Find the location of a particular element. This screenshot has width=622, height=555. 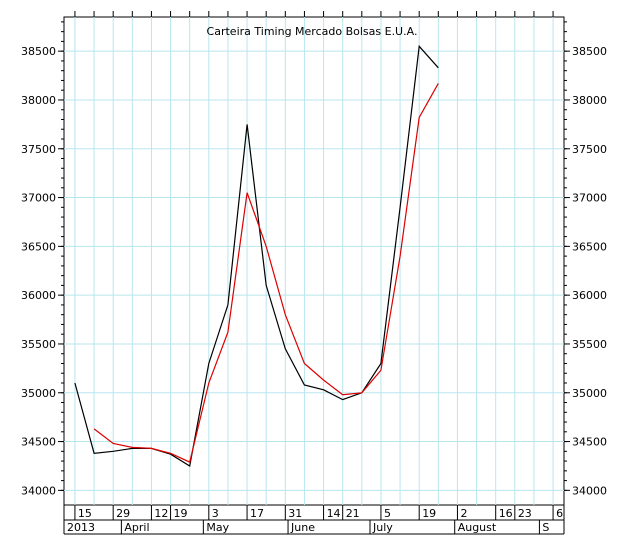

x-tick-label: 31 is located at coordinates (295, 513).